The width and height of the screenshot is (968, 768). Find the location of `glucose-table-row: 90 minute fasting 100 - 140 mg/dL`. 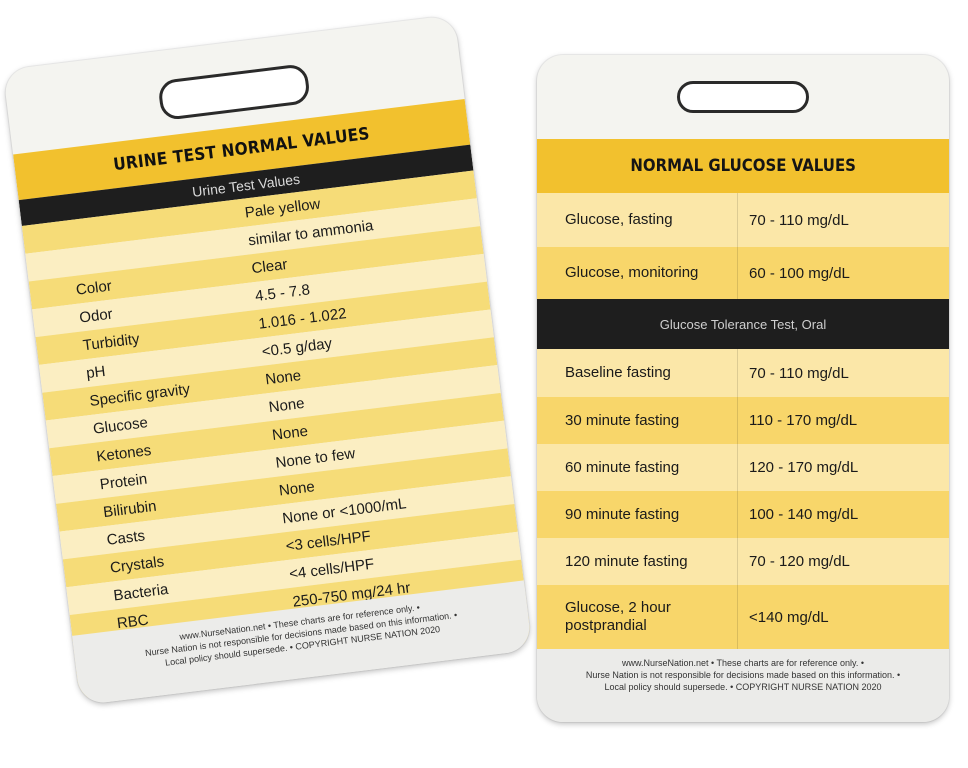

glucose-table-row: 90 minute fasting 100 - 140 mg/dL is located at coordinates (743, 514).